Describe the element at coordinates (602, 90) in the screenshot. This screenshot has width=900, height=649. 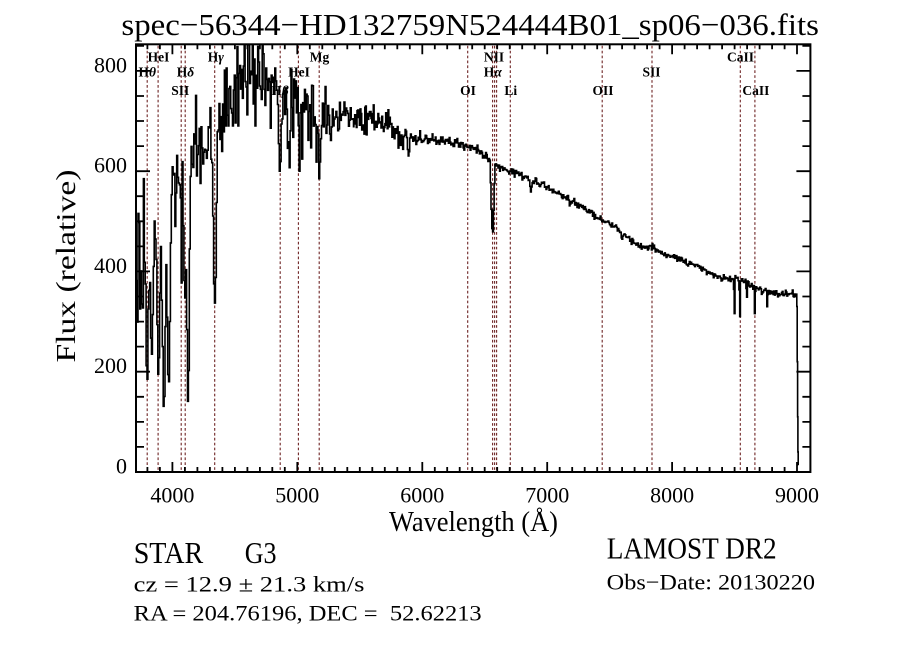
I see `svg-text: OII` at that location.